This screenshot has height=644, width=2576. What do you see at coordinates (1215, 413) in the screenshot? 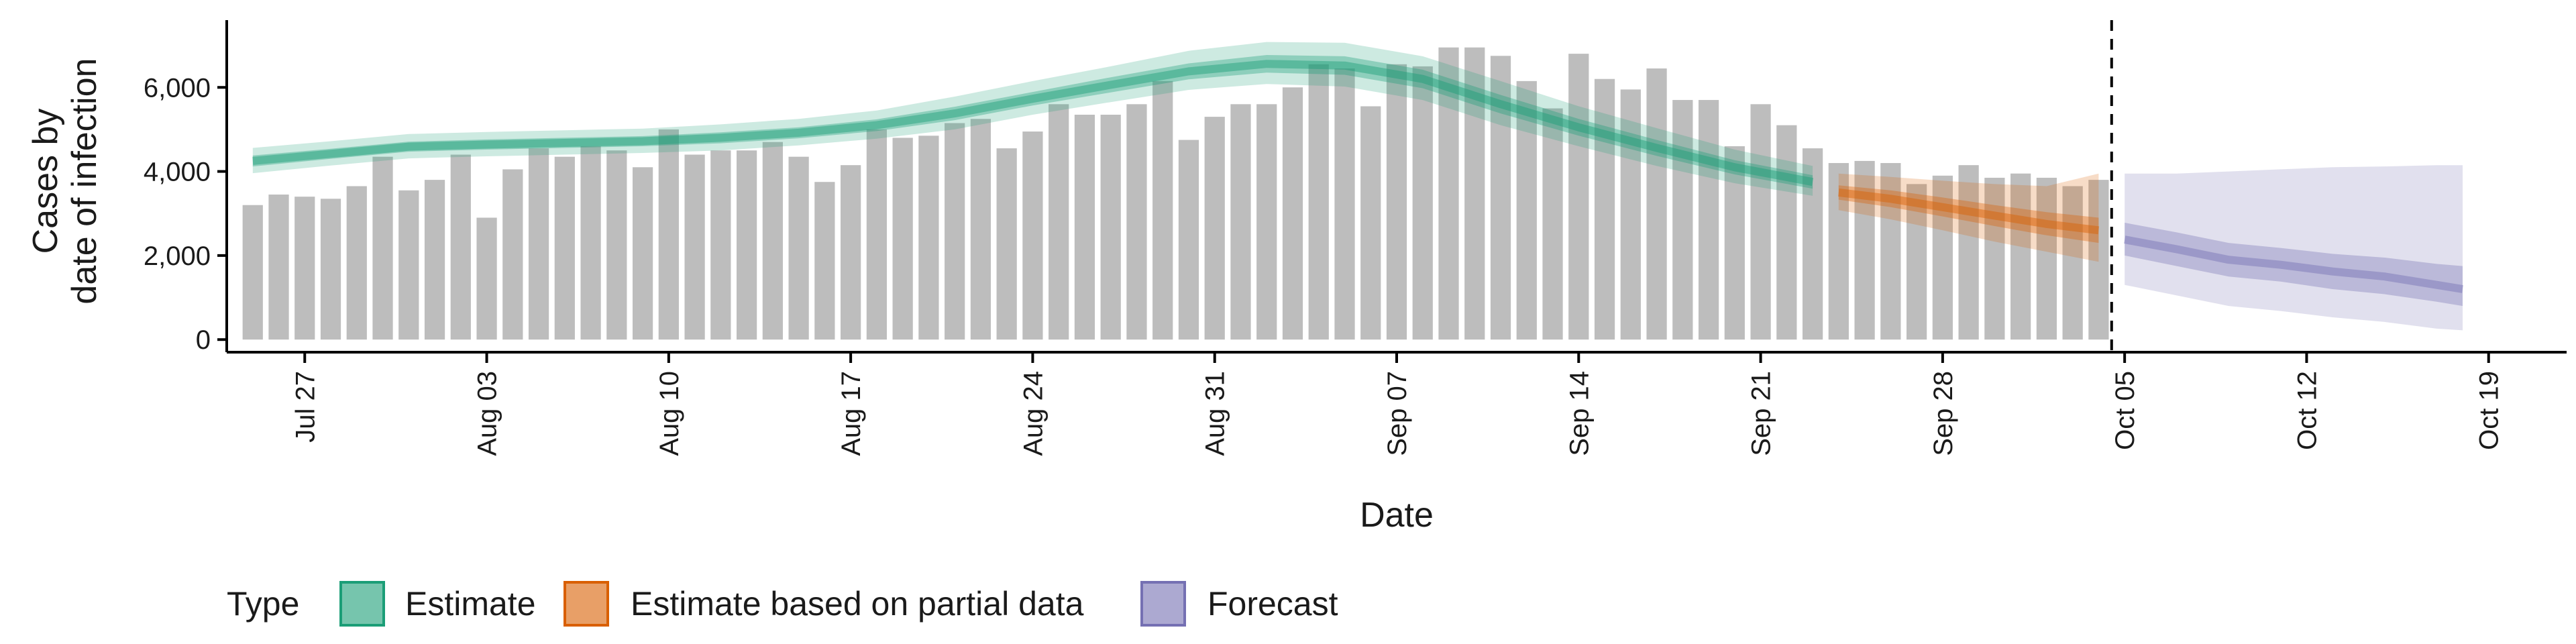
I see `x-tick-label: Aug 31` at bounding box center [1215, 413].